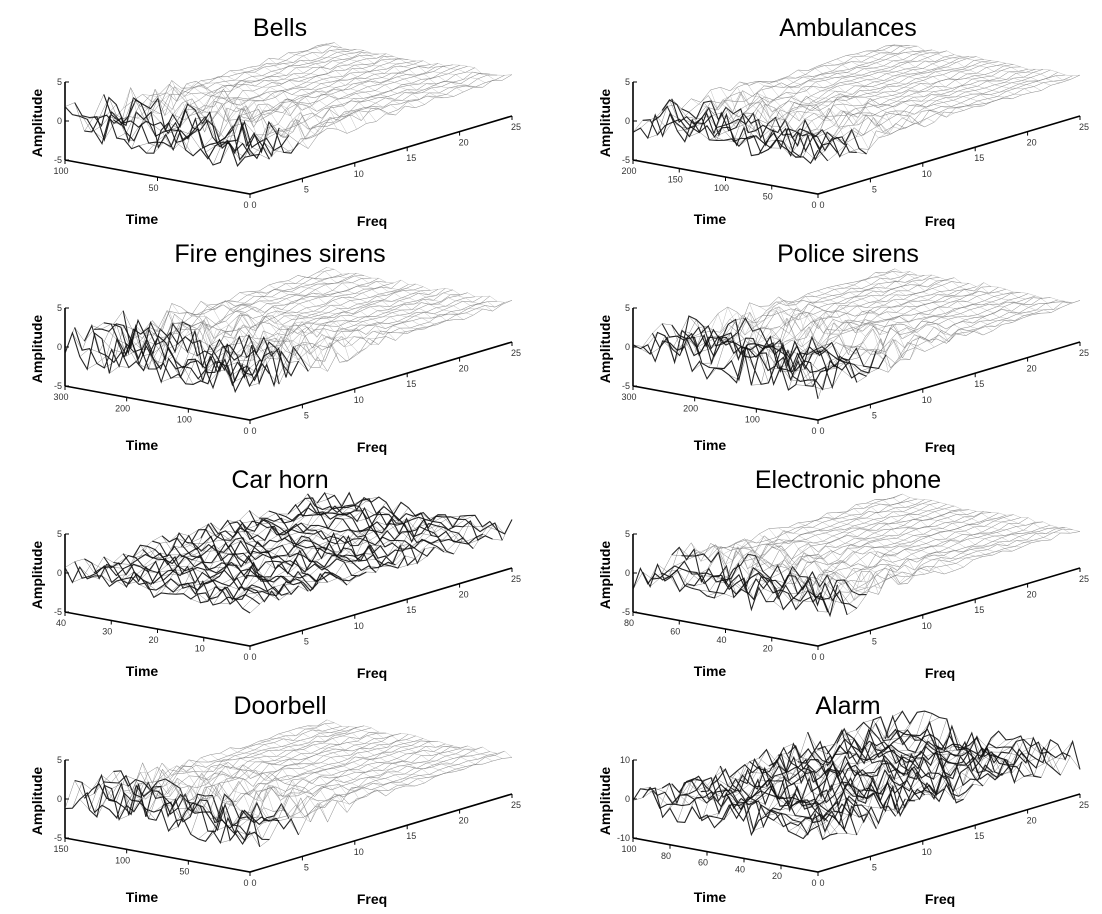 This screenshot has width=1102, height=914. Describe the element at coordinates (721, 188) in the screenshot. I see `time-tick-label: 100` at that location.